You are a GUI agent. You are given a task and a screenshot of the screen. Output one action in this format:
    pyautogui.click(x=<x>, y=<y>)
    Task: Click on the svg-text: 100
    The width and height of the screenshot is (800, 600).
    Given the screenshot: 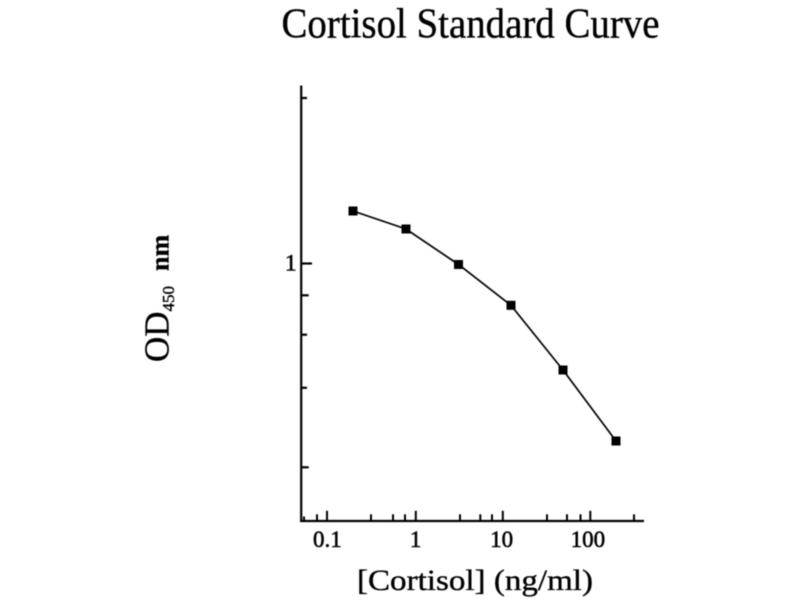 What is the action you would take?
    pyautogui.click(x=588, y=539)
    